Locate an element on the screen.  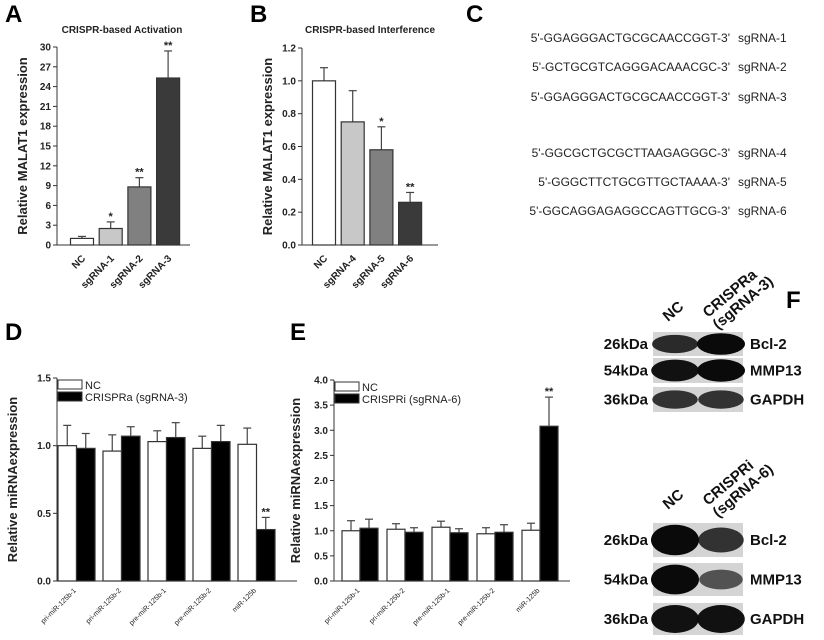
panel-label-b: B is located at coordinates (258, 14).